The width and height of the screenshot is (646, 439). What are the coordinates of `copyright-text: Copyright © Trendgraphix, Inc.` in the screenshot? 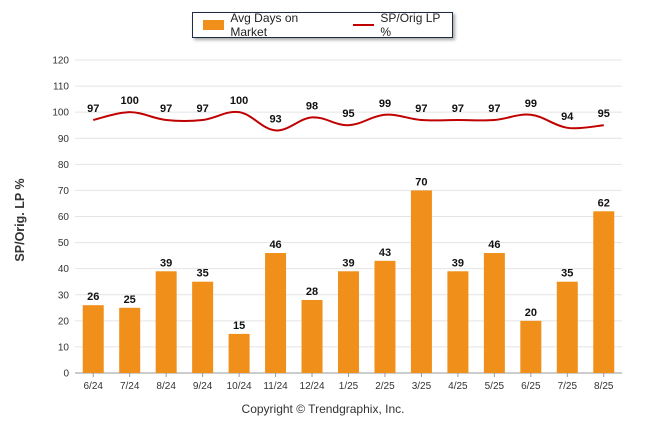 It's located at (323, 409).